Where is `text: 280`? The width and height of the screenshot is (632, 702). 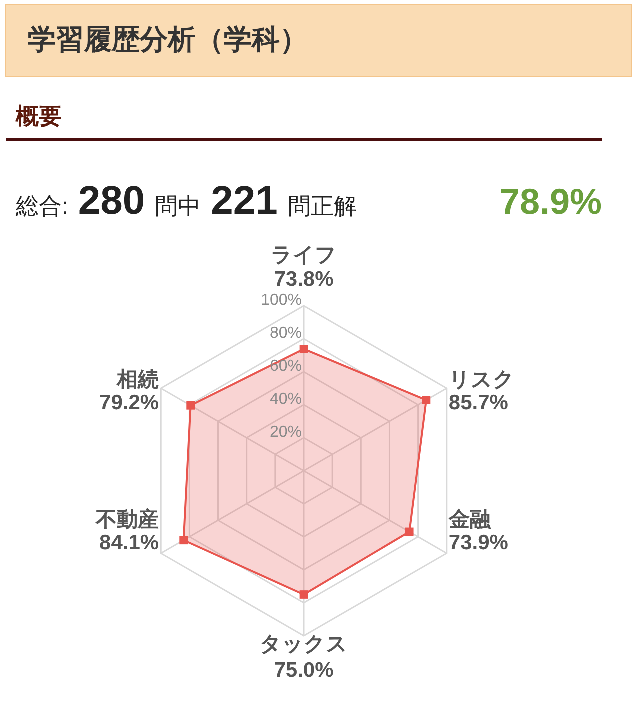 text: 280 is located at coordinates (112, 201).